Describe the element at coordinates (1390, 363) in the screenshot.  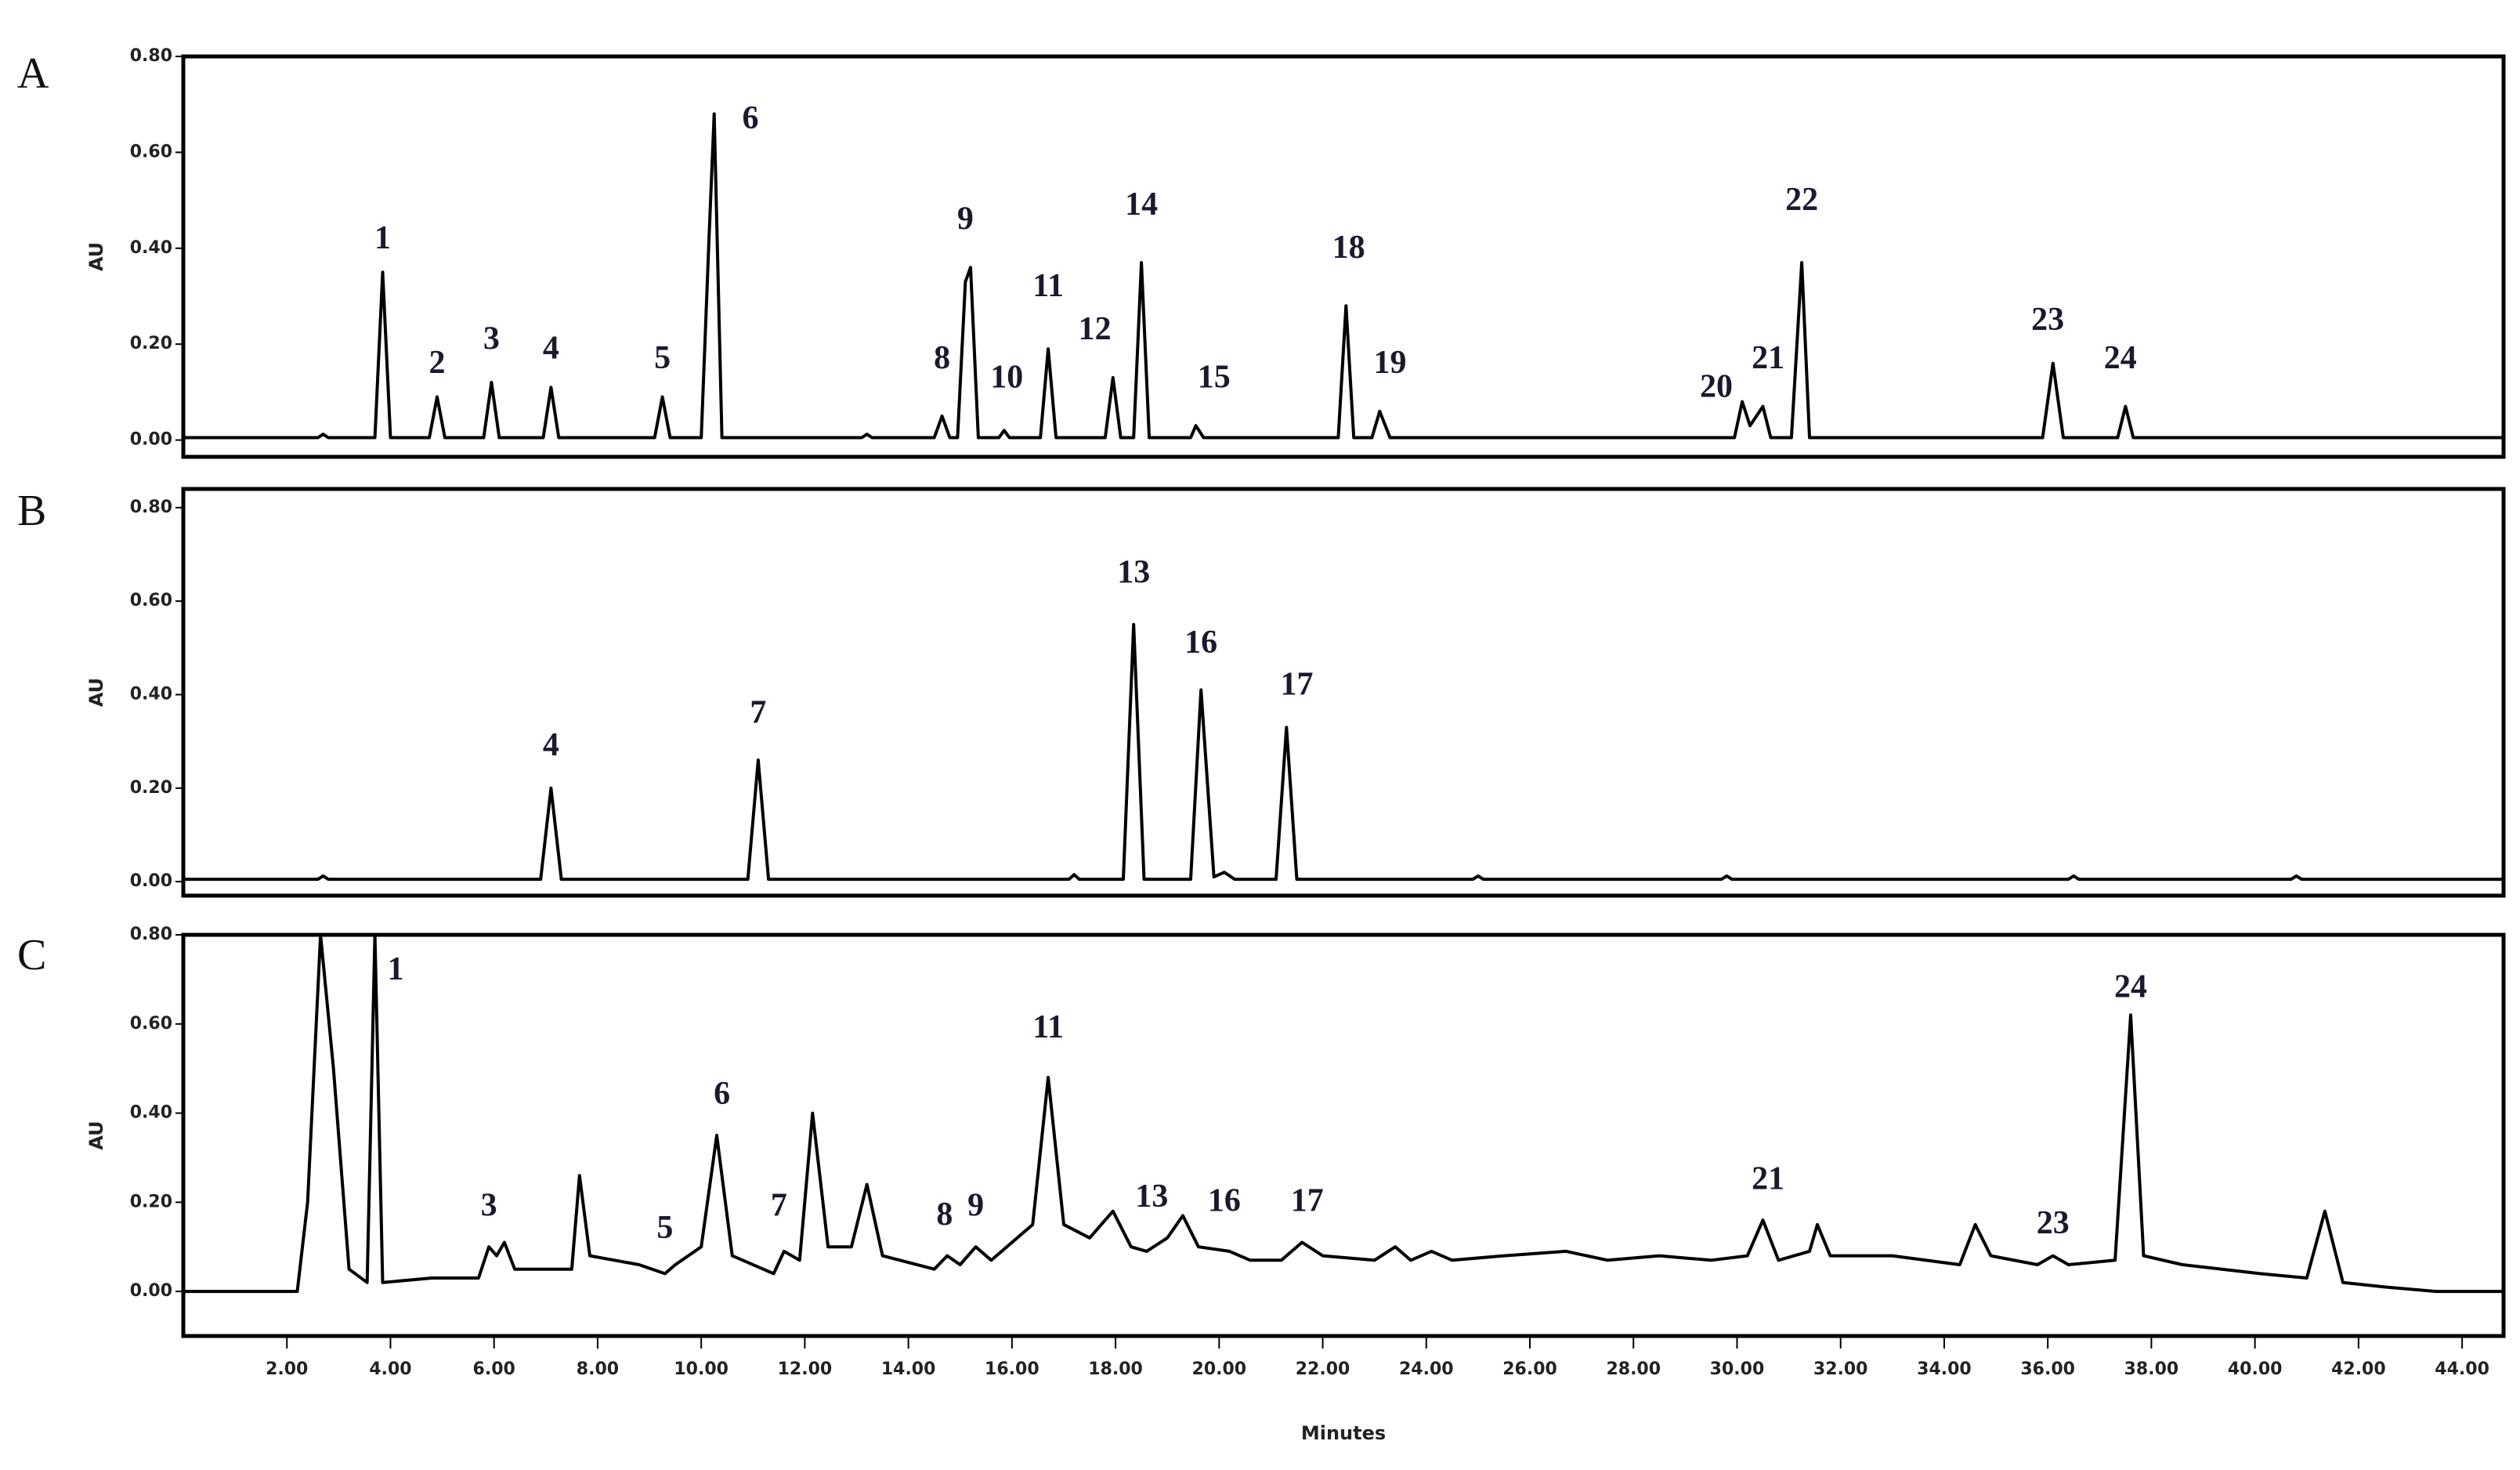
I see `peak-label: 19` at that location.